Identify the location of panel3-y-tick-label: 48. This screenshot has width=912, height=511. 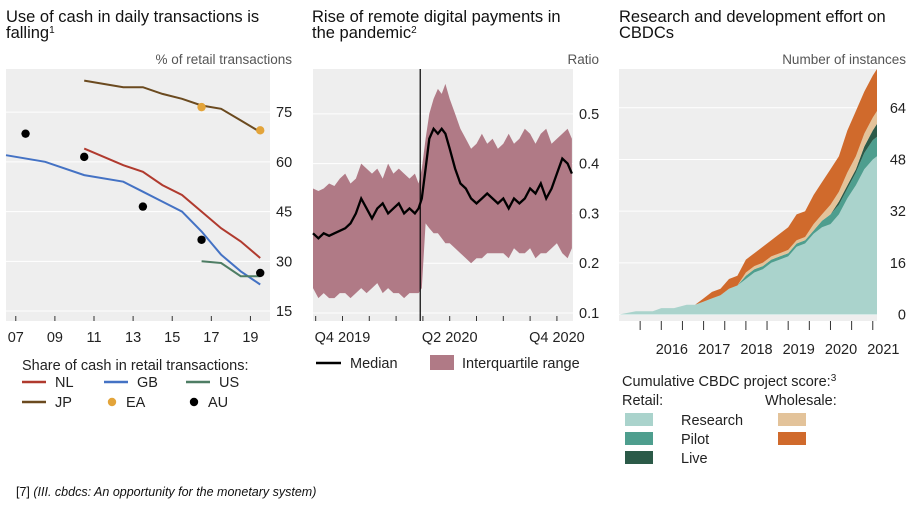
(898, 160).